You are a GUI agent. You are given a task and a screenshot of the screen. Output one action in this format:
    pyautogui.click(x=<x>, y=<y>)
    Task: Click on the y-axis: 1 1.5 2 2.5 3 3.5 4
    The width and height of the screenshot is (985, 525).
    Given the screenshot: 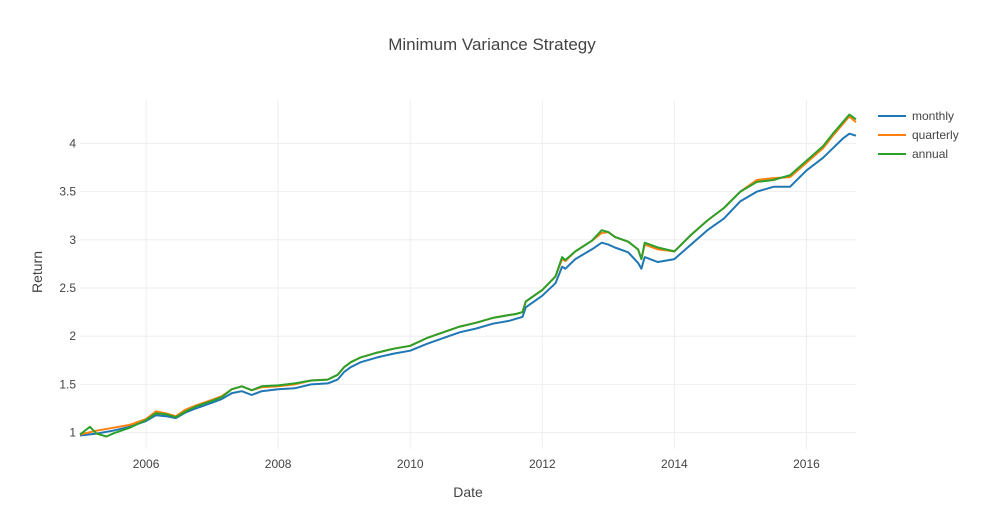 What is the action you would take?
    pyautogui.click(x=67, y=287)
    